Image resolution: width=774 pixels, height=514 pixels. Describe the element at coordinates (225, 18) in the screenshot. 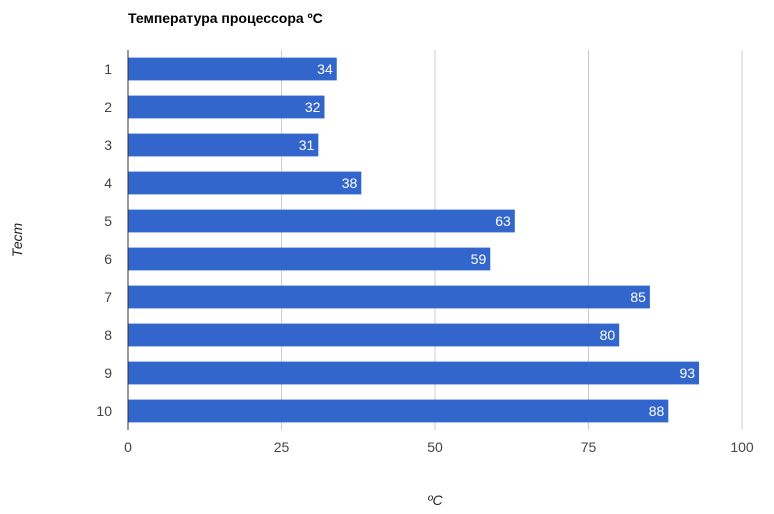

I see `chart-title: Температура процессора ºC` at that location.